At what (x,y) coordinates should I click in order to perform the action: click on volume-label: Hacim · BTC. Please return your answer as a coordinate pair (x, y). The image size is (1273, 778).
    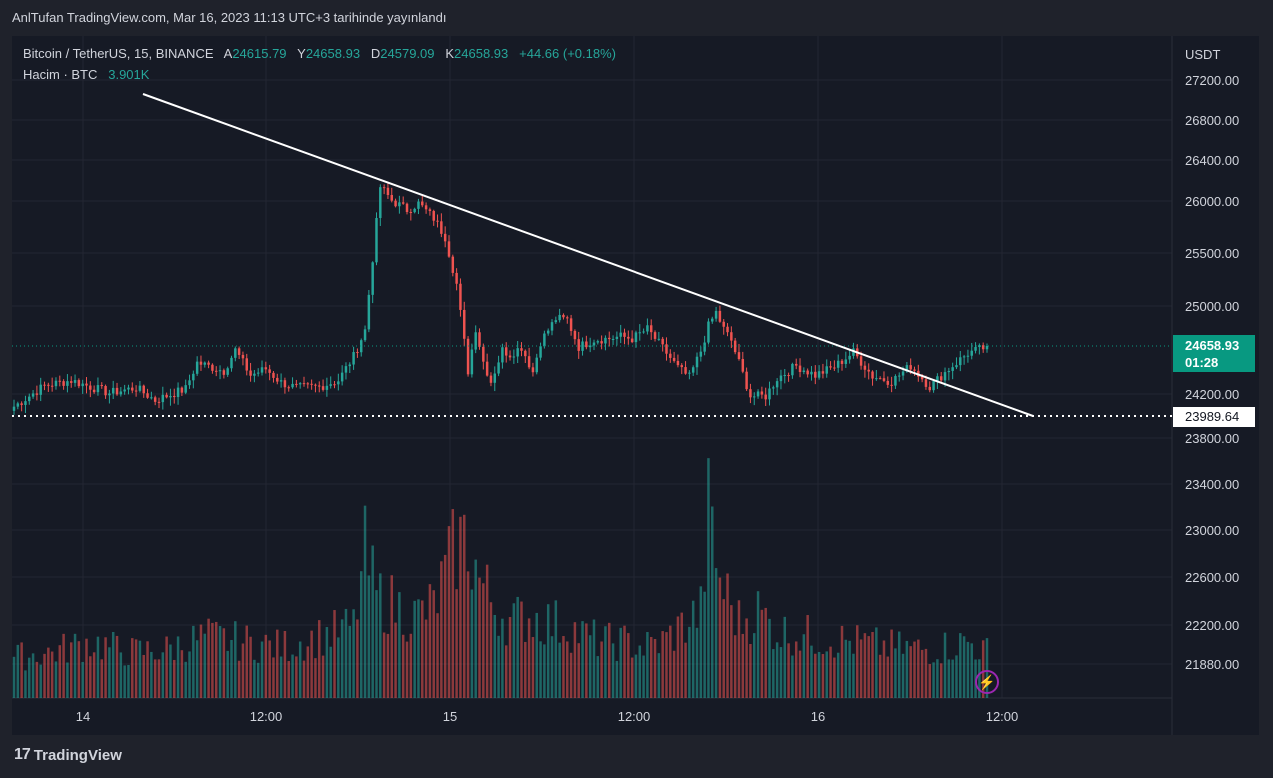
    Looking at the image, I should click on (60, 74).